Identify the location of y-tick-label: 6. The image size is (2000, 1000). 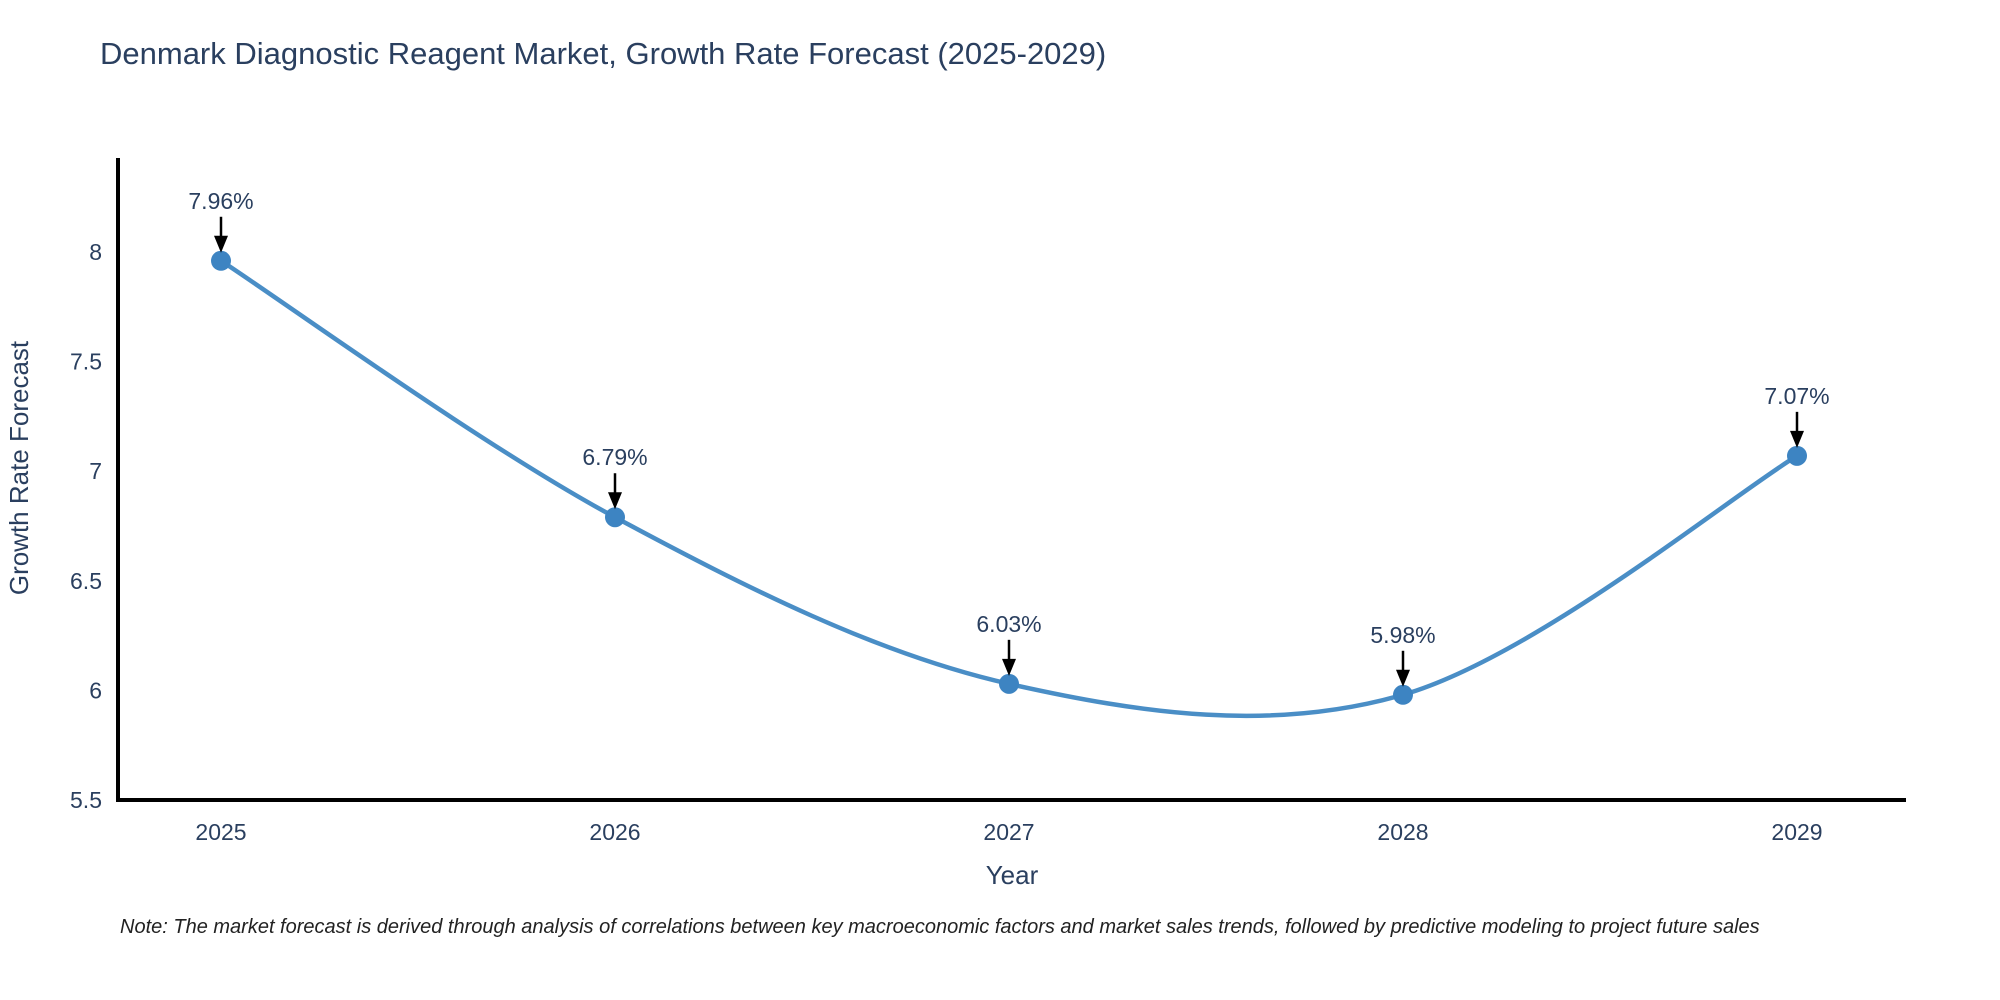
(95, 690).